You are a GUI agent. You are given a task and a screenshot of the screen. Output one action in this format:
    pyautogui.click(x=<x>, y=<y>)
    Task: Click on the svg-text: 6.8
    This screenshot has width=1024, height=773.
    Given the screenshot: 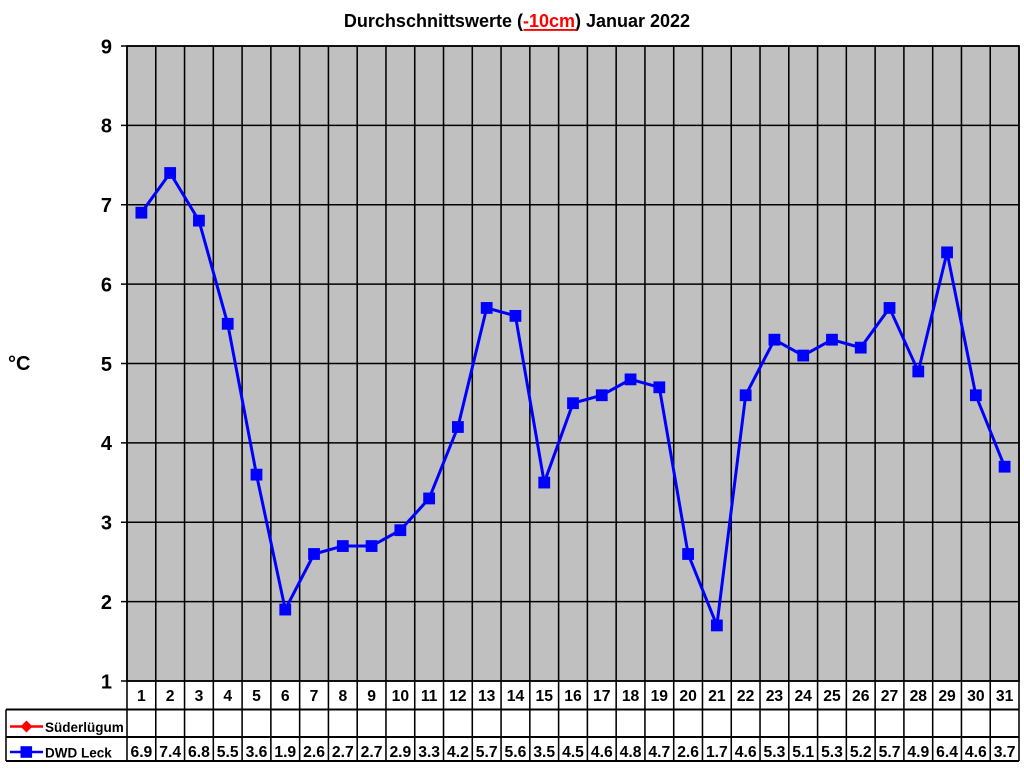 What is the action you would take?
    pyautogui.click(x=199, y=752)
    